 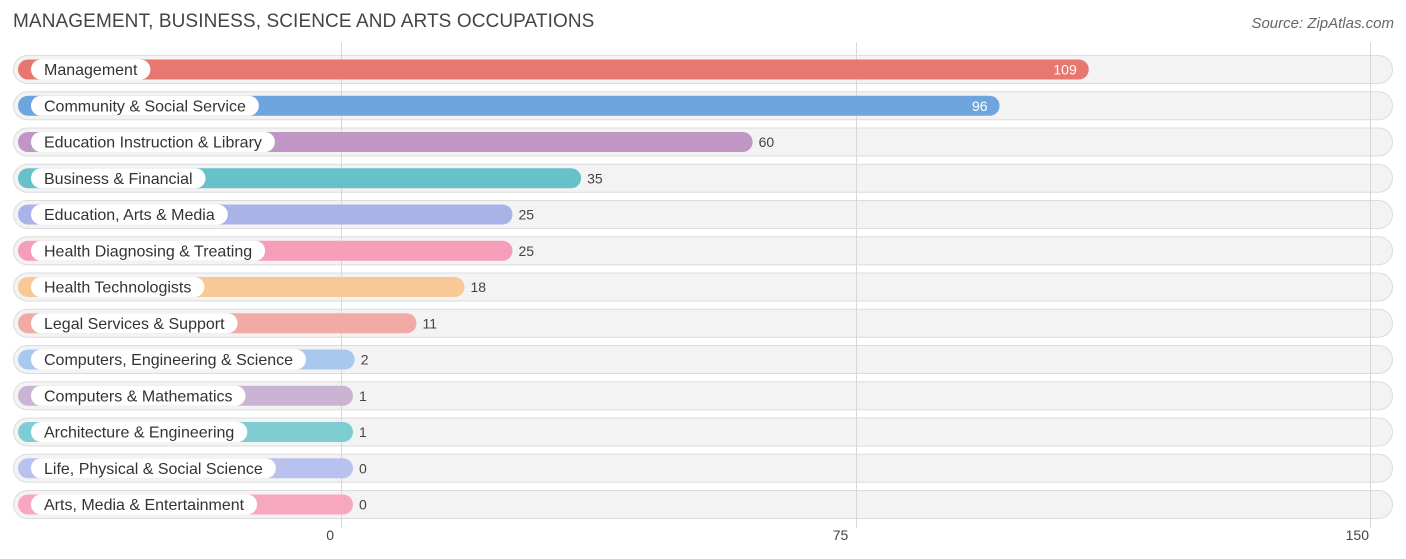 What do you see at coordinates (310, 178) in the screenshot?
I see `bar-group: Business & Financial 35` at bounding box center [310, 178].